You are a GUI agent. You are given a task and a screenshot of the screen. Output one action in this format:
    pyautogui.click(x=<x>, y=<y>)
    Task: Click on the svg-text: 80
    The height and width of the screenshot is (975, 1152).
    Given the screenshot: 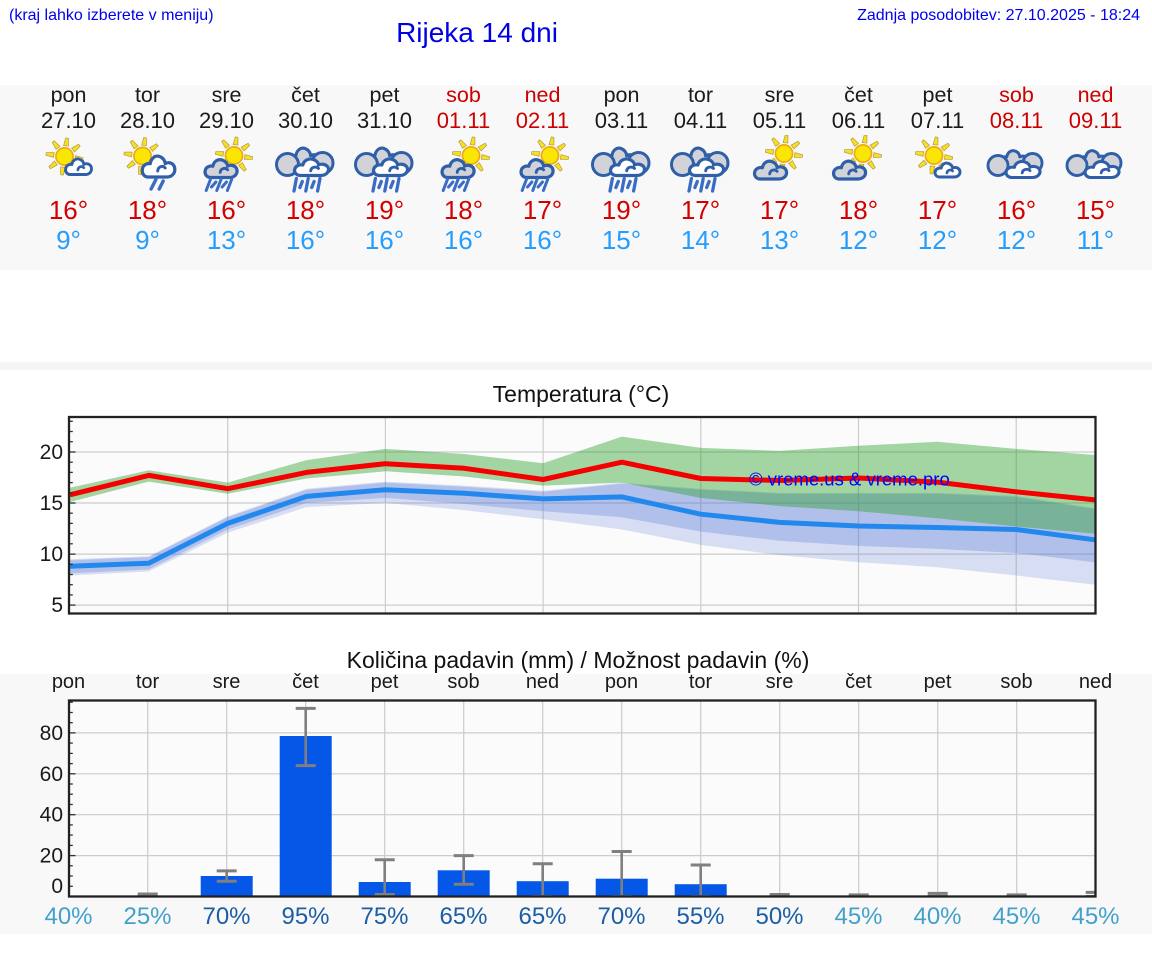 What is the action you would take?
    pyautogui.click(x=51, y=733)
    